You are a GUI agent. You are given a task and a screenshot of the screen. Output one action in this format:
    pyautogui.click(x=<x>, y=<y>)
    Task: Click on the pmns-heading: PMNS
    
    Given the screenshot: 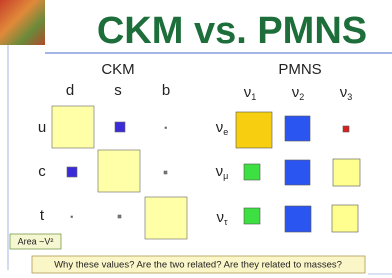 What is the action you would take?
    pyautogui.click(x=299, y=69)
    